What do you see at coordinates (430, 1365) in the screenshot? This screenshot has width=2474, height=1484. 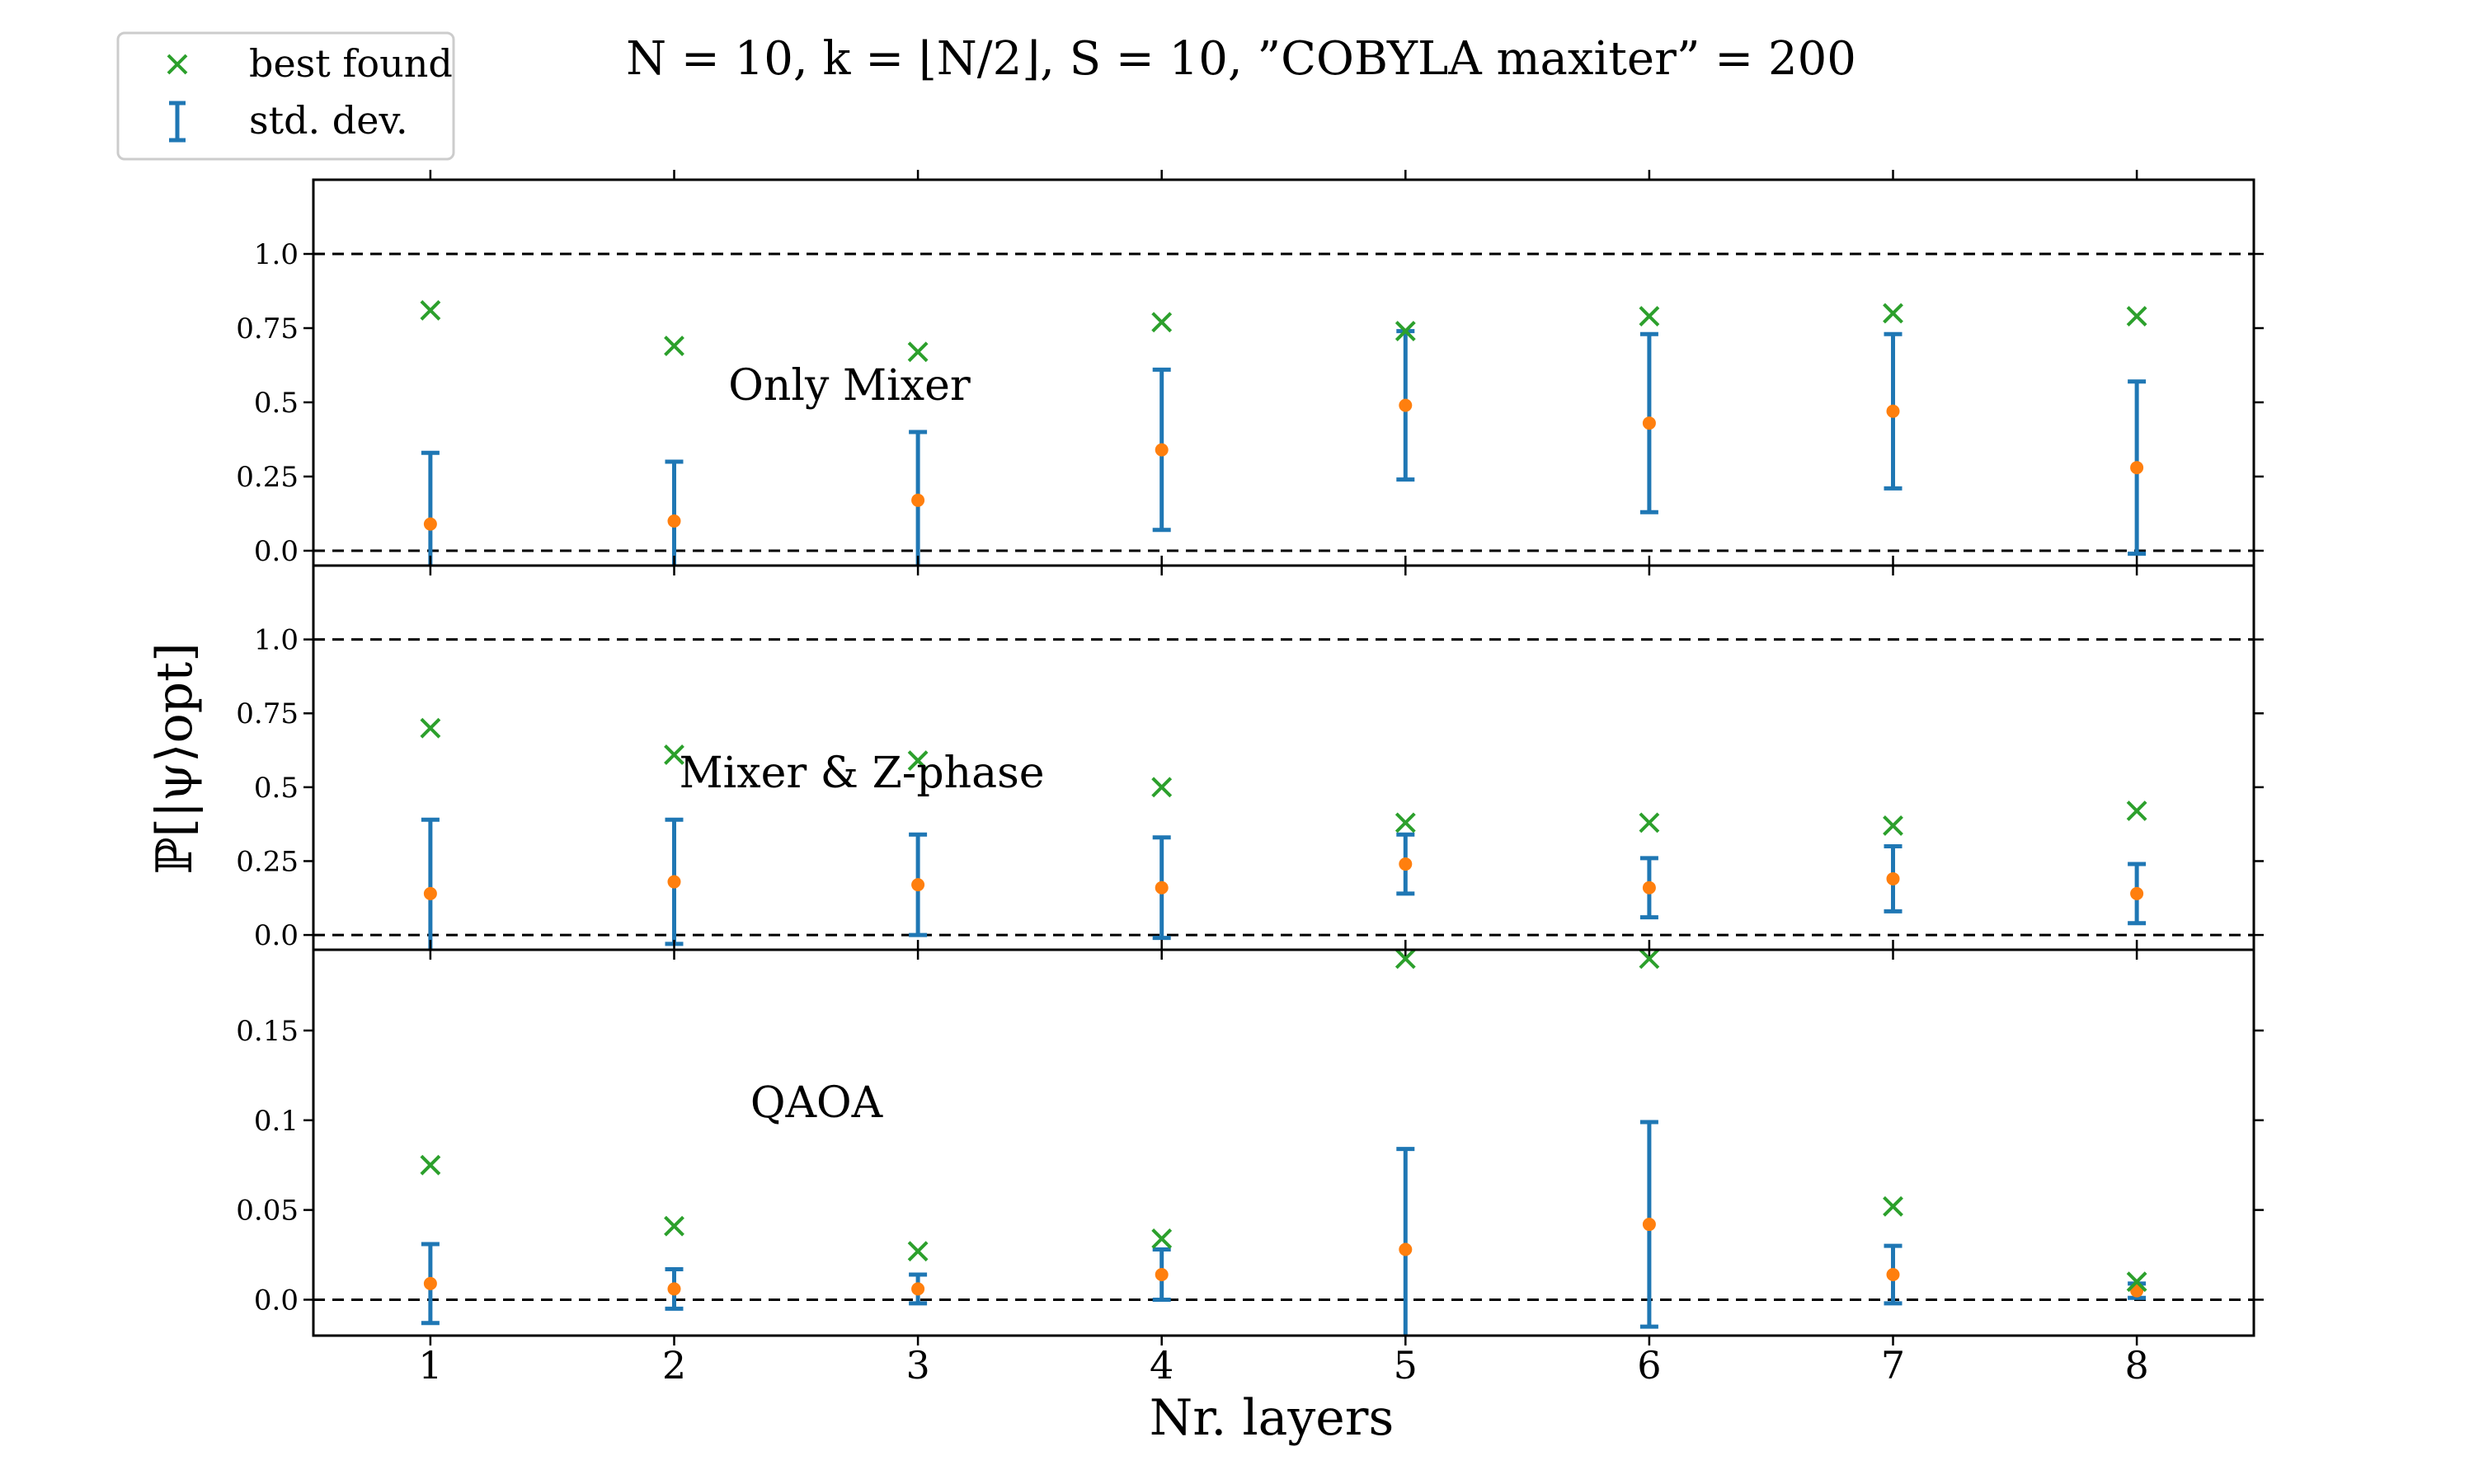 I see `x-tick-label: 1` at bounding box center [430, 1365].